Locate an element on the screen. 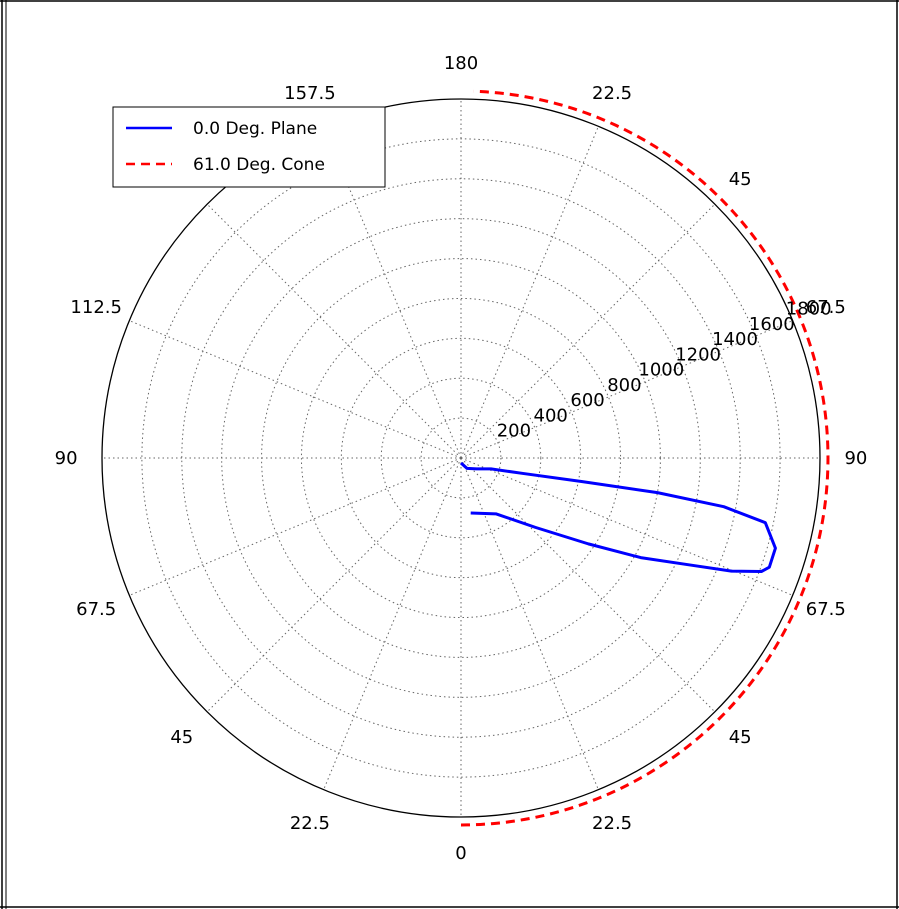 The width and height of the screenshot is (899, 909). angle-tick-label: 112.5 is located at coordinates (96, 307).